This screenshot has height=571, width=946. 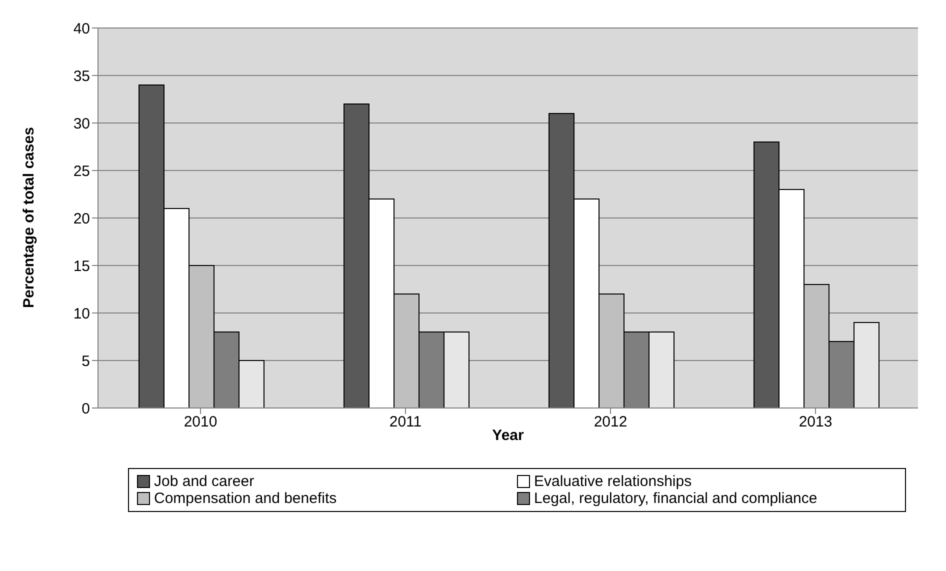 What do you see at coordinates (81, 123) in the screenshot?
I see `y-tick-label: 30` at bounding box center [81, 123].